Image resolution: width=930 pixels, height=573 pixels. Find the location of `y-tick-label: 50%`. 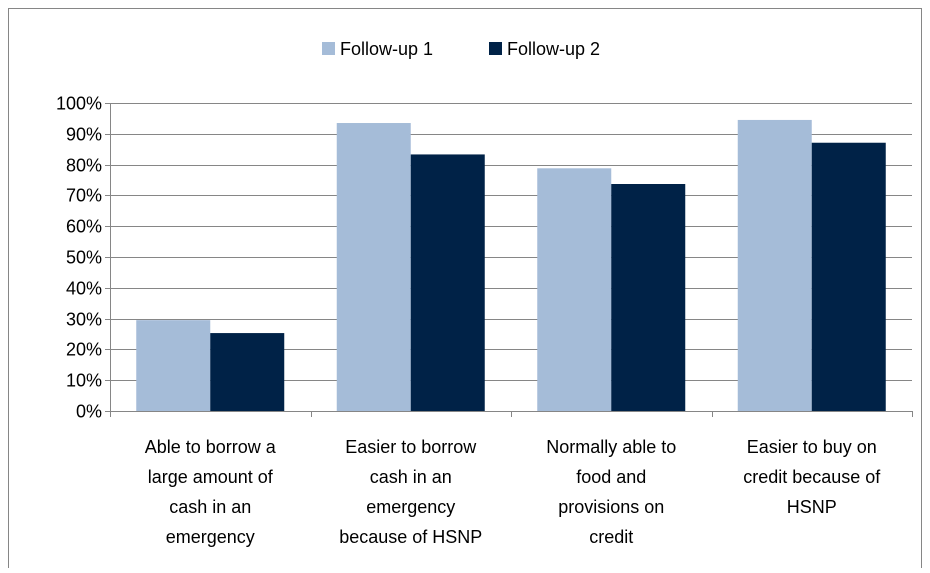

y-tick-label: 50% is located at coordinates (84, 258).